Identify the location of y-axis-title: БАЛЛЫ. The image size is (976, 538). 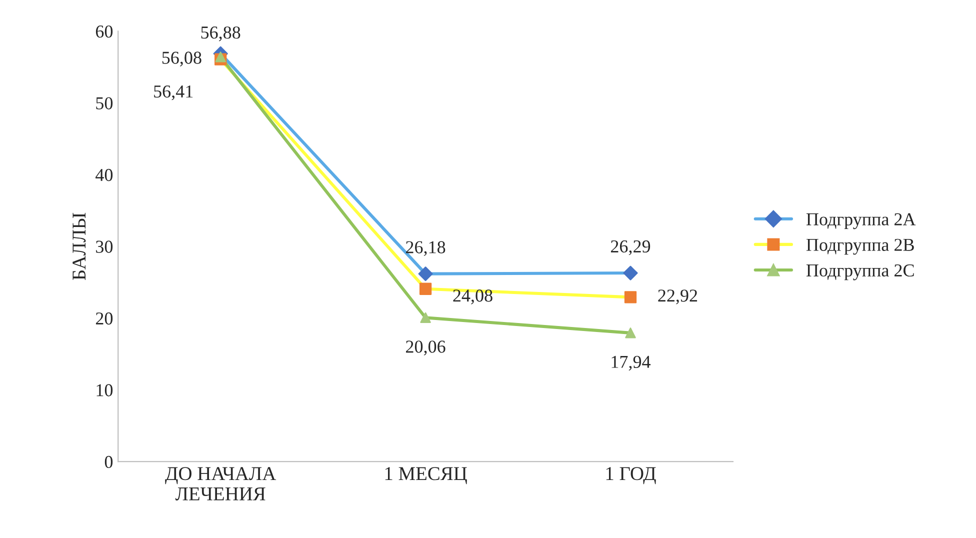
(79, 246).